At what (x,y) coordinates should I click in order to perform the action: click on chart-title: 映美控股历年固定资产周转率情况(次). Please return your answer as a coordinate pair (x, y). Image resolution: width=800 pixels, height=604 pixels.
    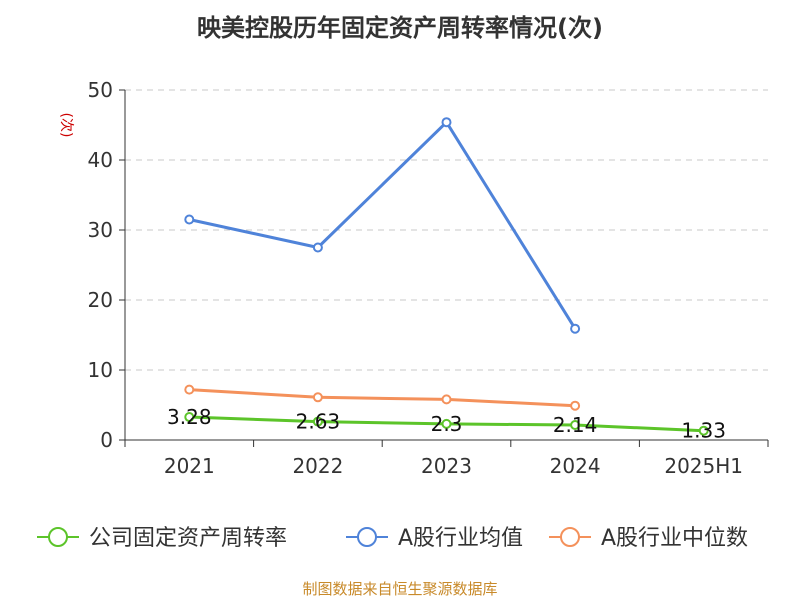
    Looking at the image, I should click on (400, 28).